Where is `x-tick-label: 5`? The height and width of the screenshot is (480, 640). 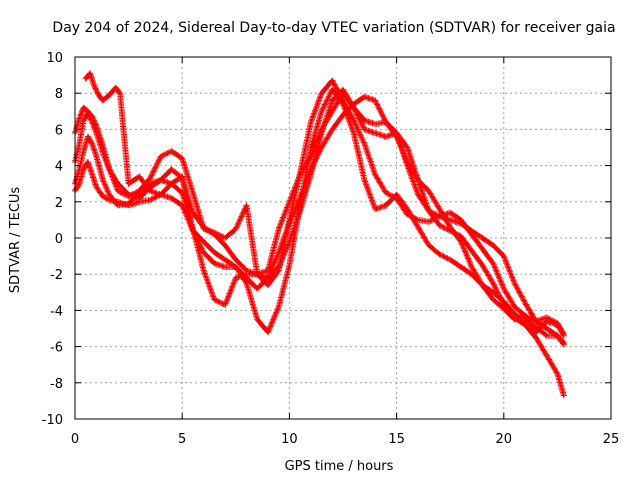
x-tick-label: 5 is located at coordinates (182, 439).